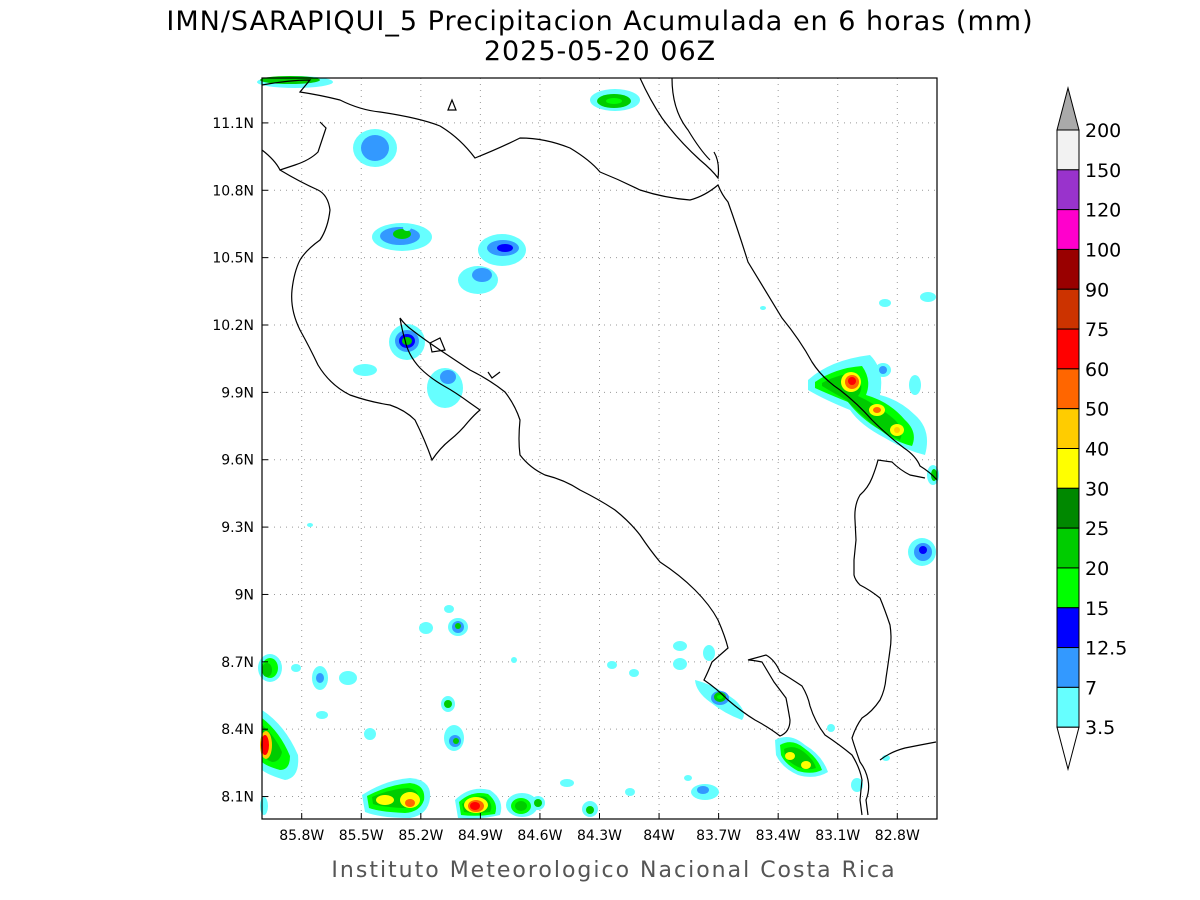 Image resolution: width=1200 pixels, height=900 pixels. Describe the element at coordinates (539, 836) in the screenshot. I see `longitude-tick-label: 84.6W` at that location.